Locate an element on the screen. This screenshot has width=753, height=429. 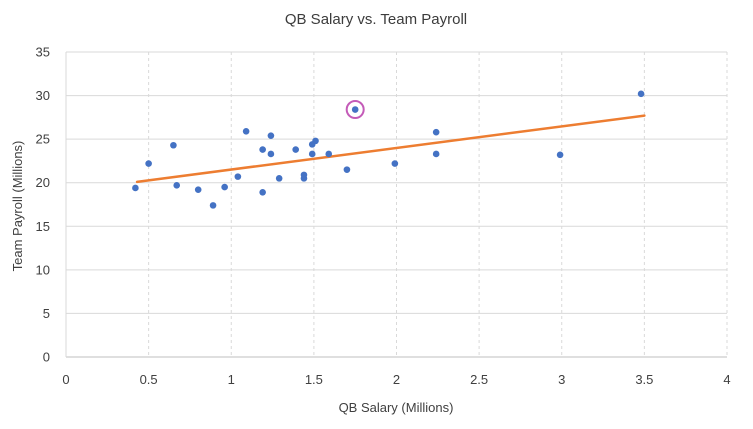
y-tick-label: 30 is located at coordinates (43, 95).